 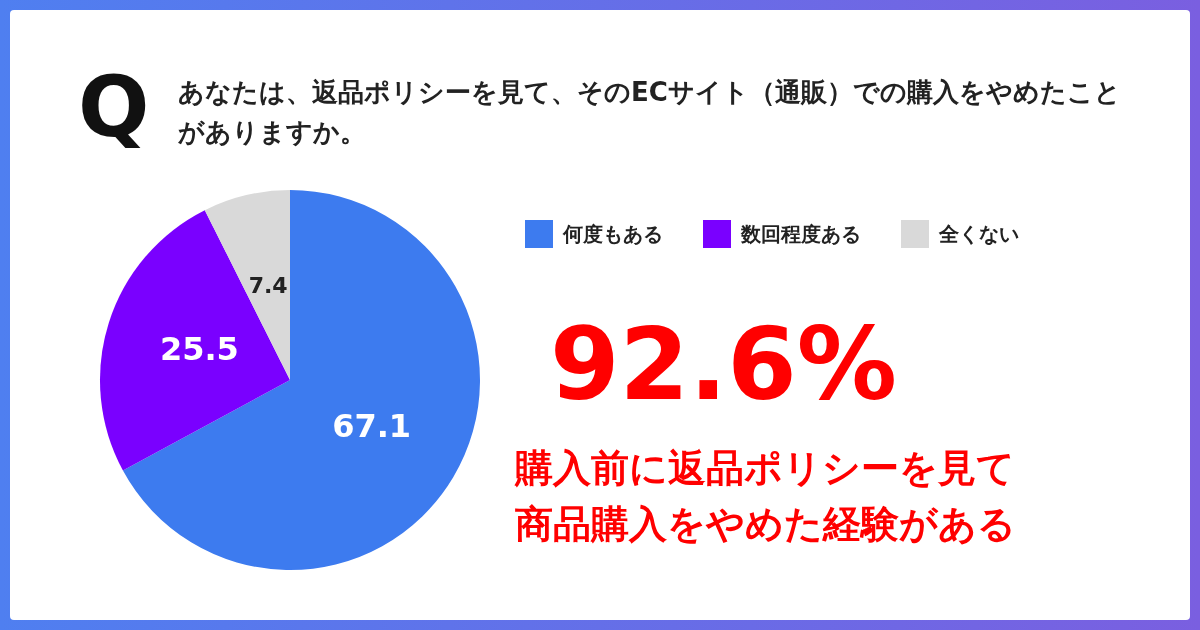 I want to click on legend-label: 何度もある, so click(x=613, y=234).